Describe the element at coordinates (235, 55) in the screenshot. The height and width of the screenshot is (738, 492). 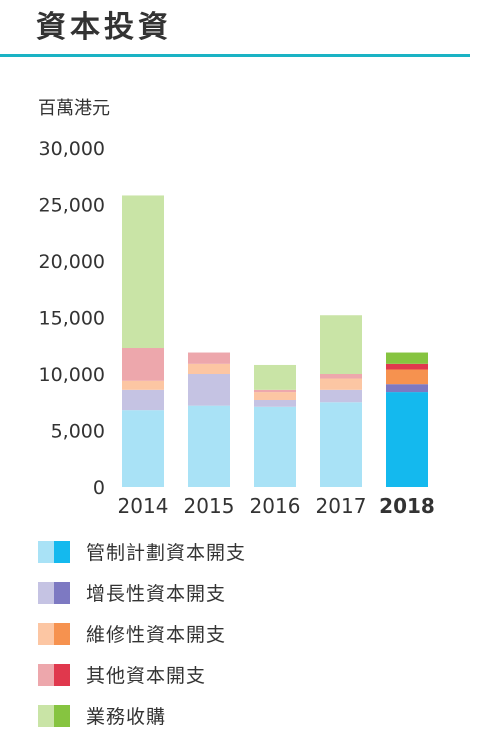
I see `title-divider` at that location.